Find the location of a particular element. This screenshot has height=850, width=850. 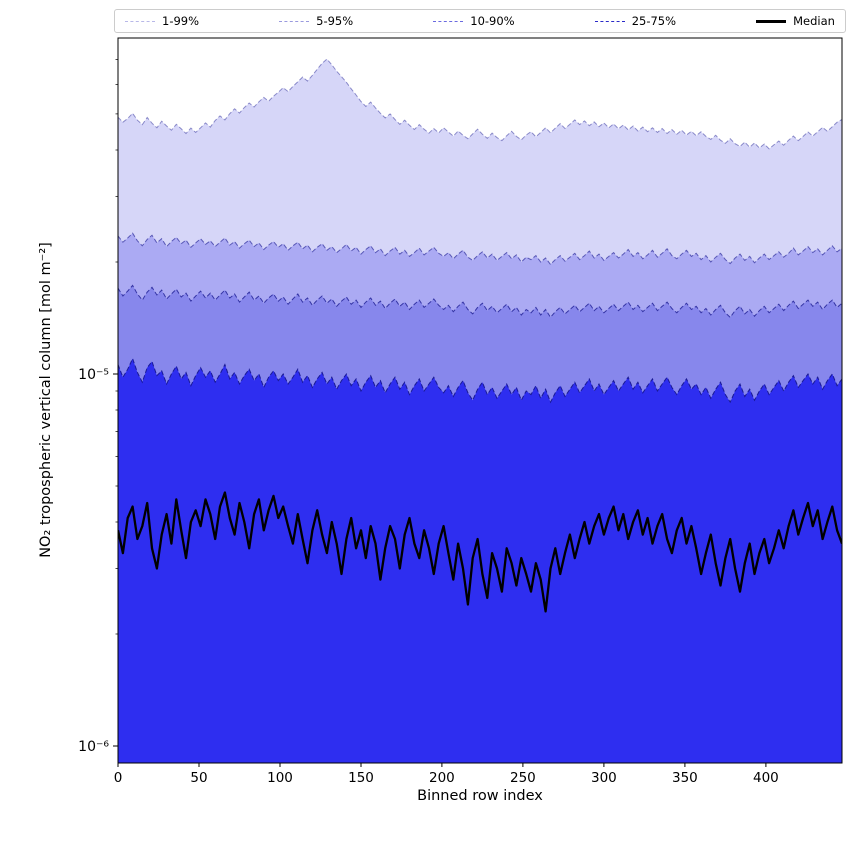

median-line is located at coordinates (480, 552).